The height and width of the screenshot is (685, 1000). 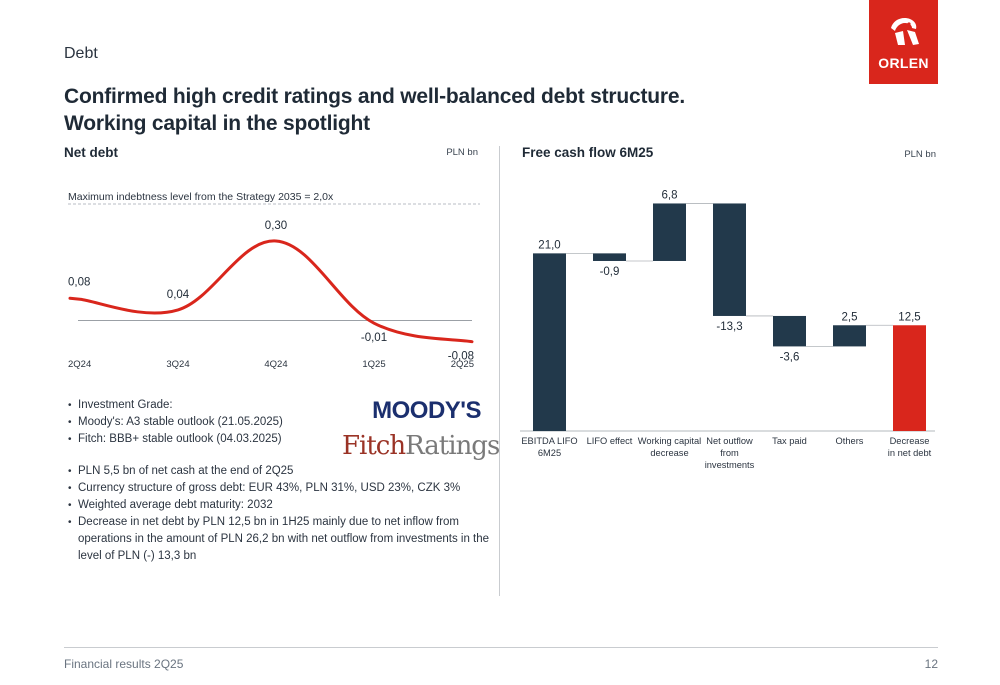 I want to click on orlen-logo: ORLEN, so click(x=903, y=42).